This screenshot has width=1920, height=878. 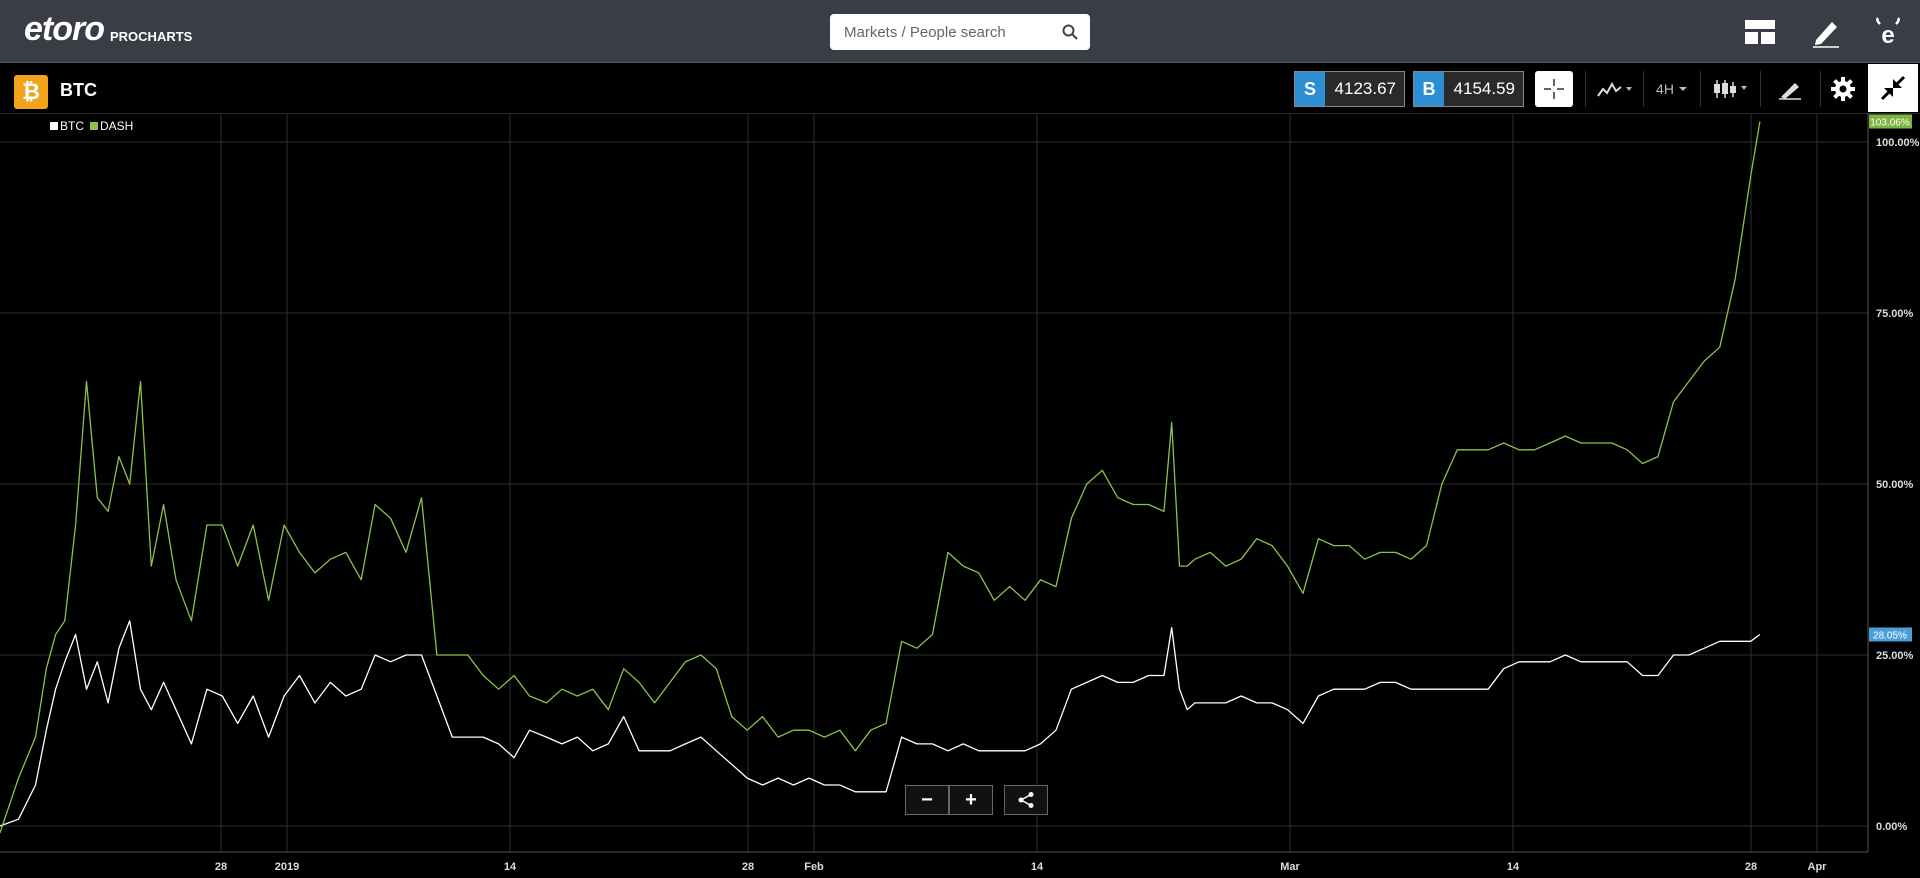 What do you see at coordinates (952, 32) in the screenshot?
I see `search-input` at bounding box center [952, 32].